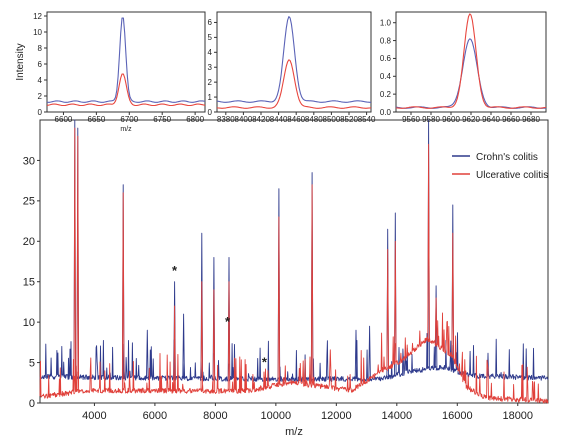 Image resolution: width=572 pixels, height=441 pixels. What do you see at coordinates (471, 119) in the screenshot?
I see `x-tick-label: 9620` at bounding box center [471, 119].